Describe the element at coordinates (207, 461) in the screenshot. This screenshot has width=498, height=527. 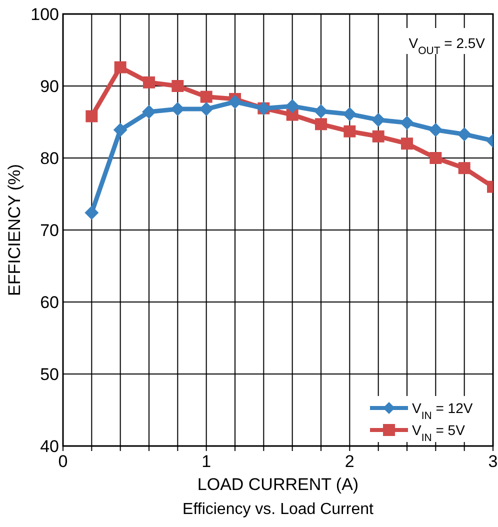
I see `x-tick-label: 1` at that location.